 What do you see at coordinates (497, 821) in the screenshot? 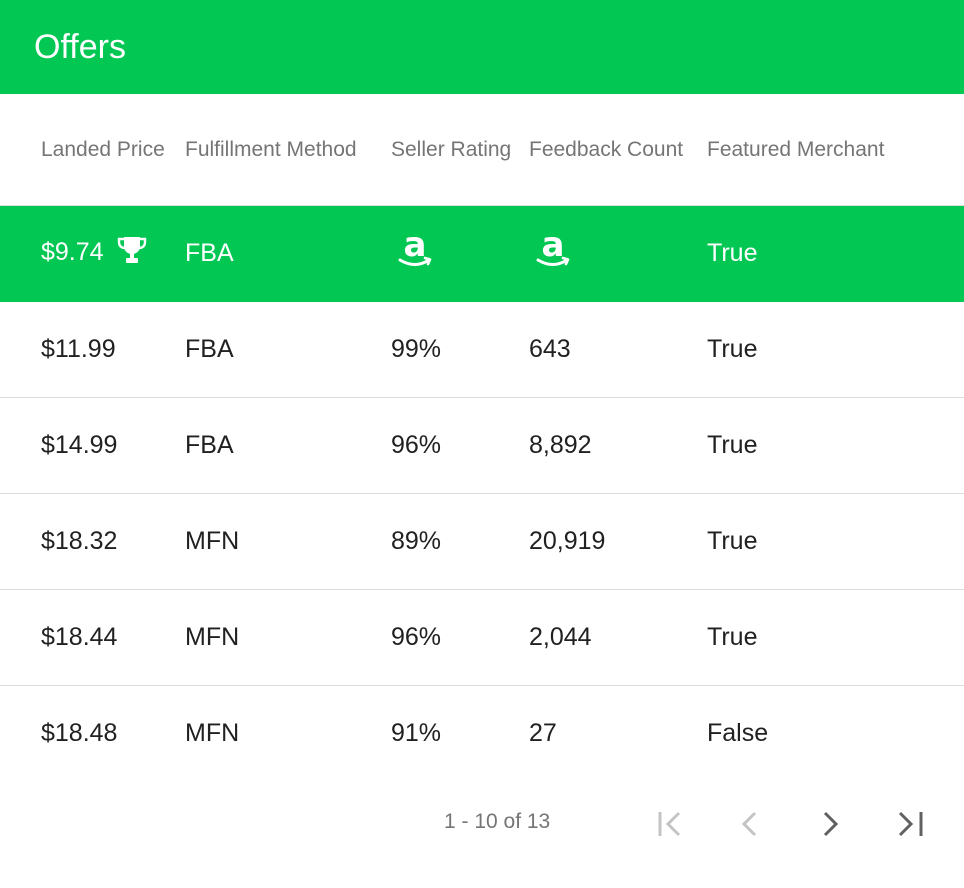
I see `pagination-range: 1 - 10 of 13` at bounding box center [497, 821].